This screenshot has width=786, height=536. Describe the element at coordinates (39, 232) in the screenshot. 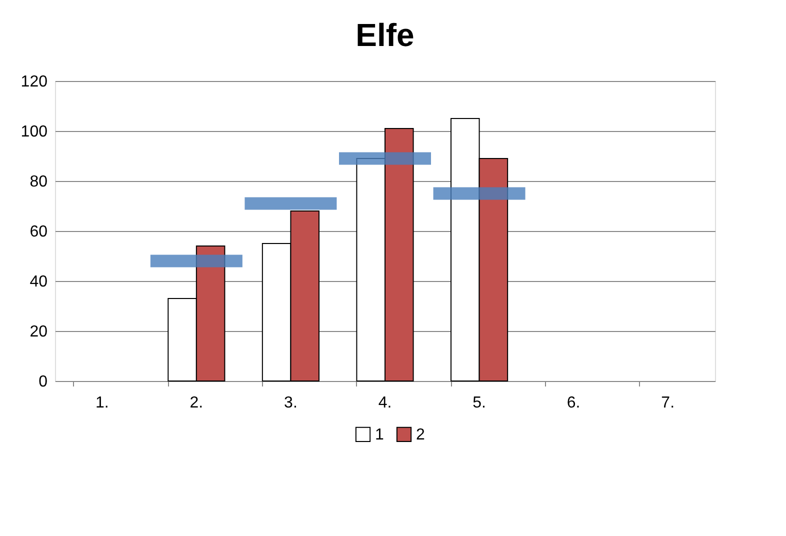

I see `y-tick-label: 60` at that location.